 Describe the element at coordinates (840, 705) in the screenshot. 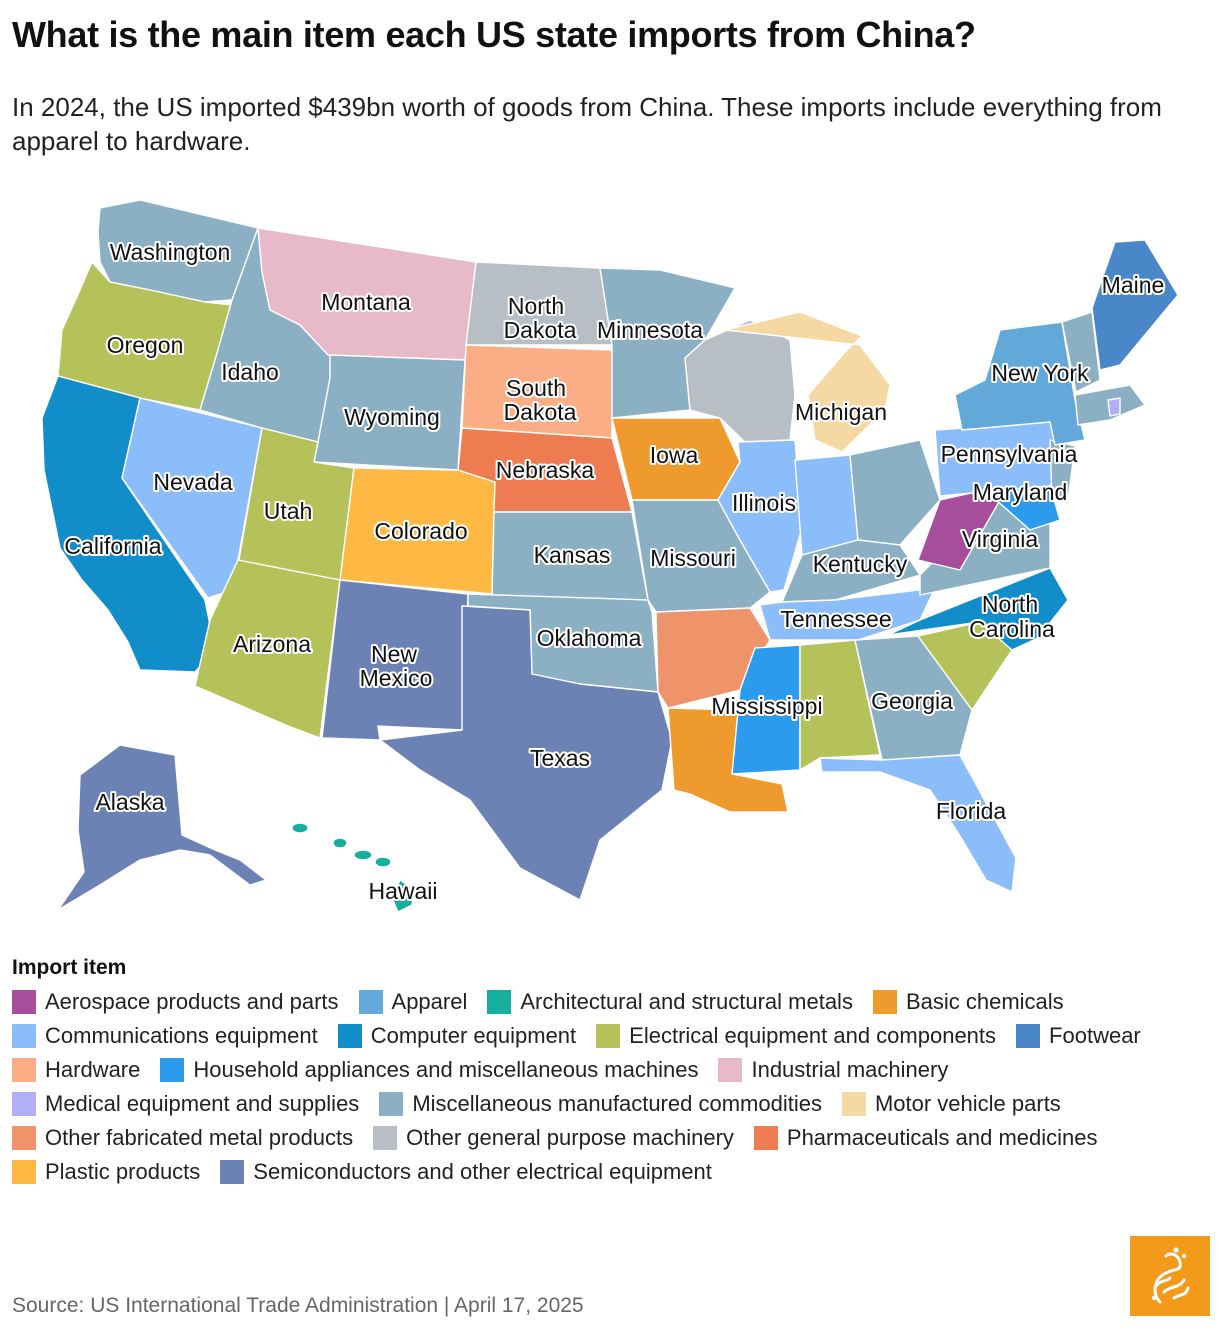

I see `state-alabama` at that location.